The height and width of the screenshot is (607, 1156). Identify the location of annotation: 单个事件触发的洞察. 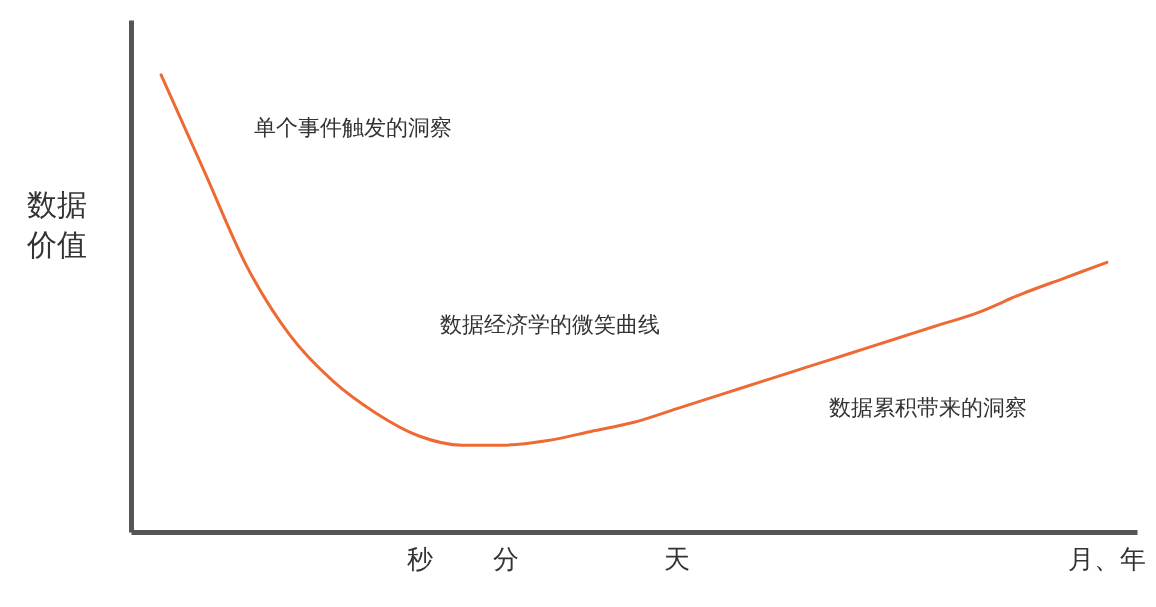
(353, 127).